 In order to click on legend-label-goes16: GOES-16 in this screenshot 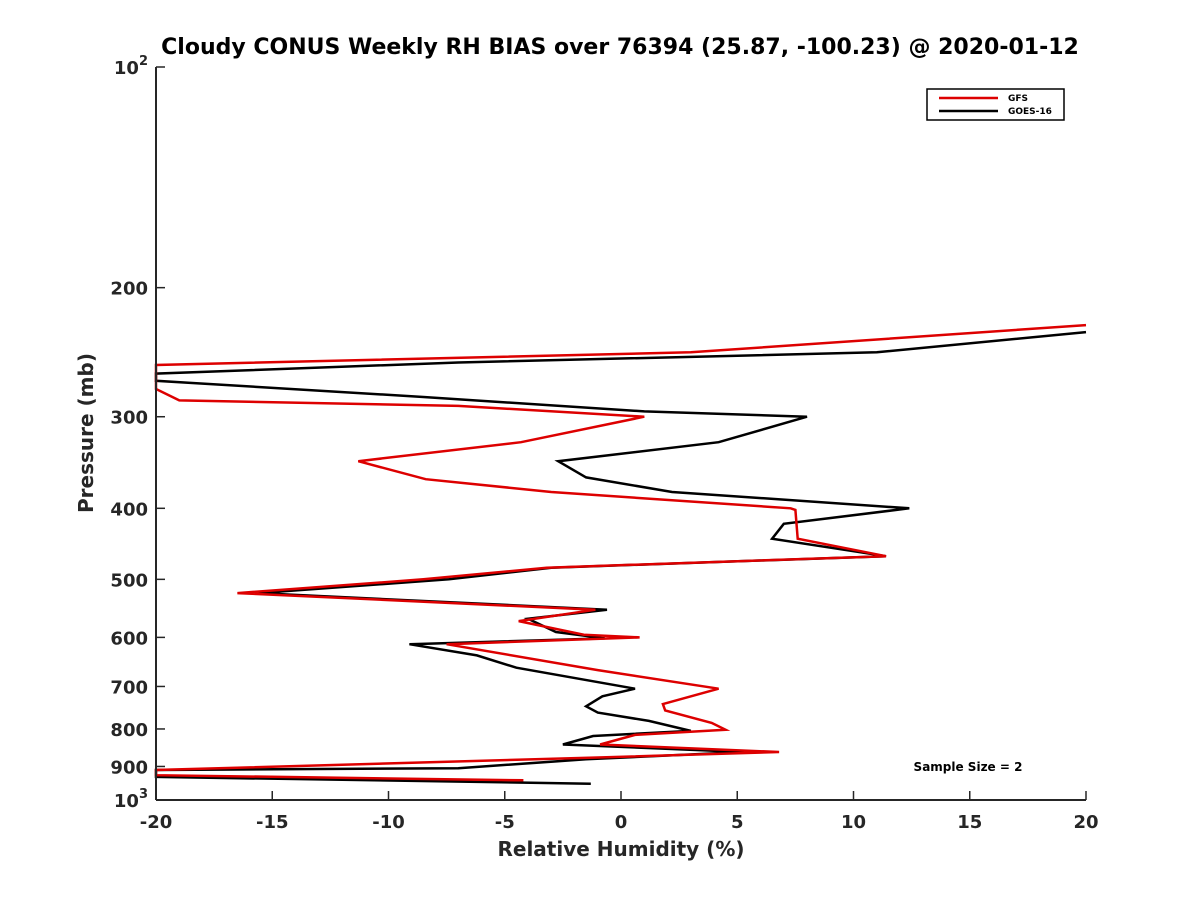, I will do `click(1030, 112)`.